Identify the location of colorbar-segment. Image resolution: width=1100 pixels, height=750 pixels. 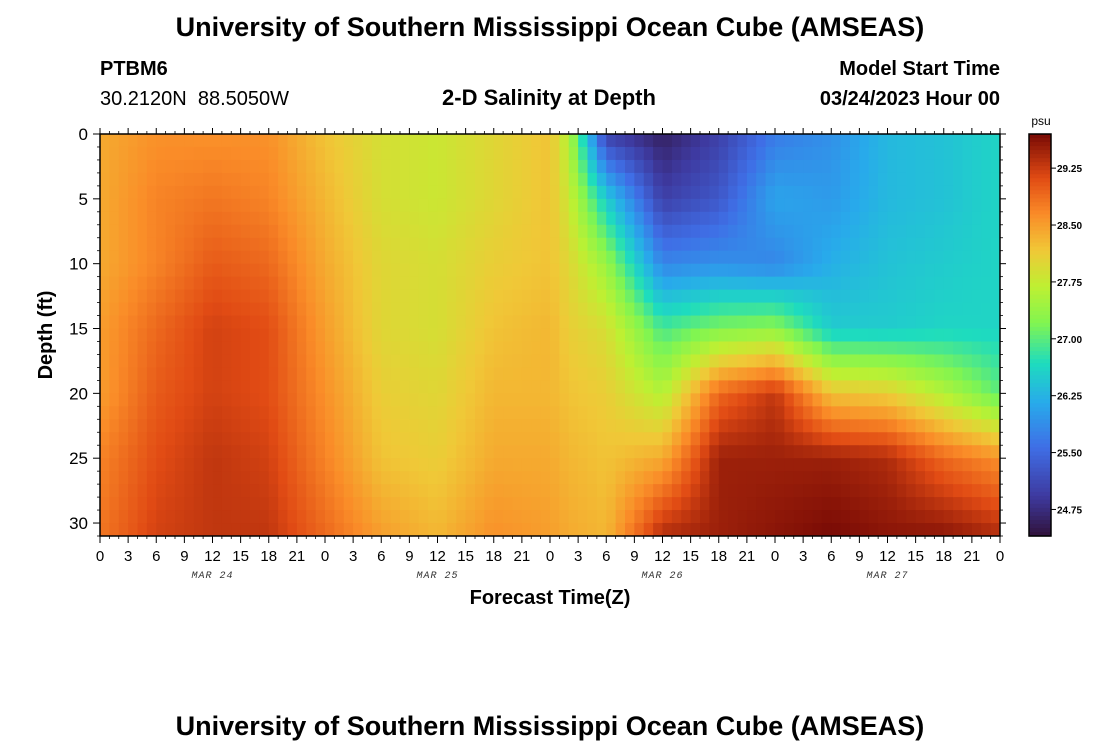
(1040, 365).